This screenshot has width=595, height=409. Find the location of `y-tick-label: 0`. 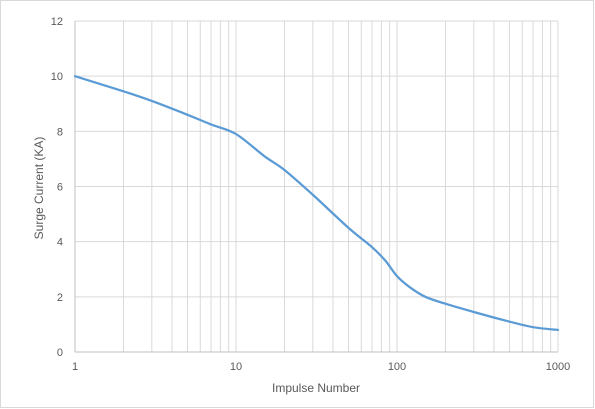

y-tick-label: 0 is located at coordinates (60, 353).